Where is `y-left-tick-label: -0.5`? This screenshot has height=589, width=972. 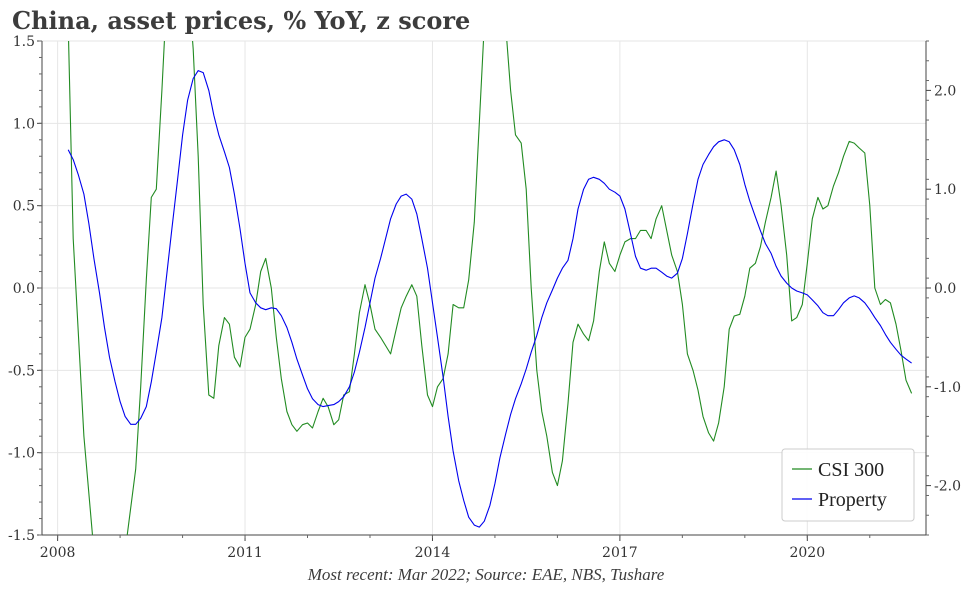 y-left-tick-label: -0.5 is located at coordinates (21, 371).